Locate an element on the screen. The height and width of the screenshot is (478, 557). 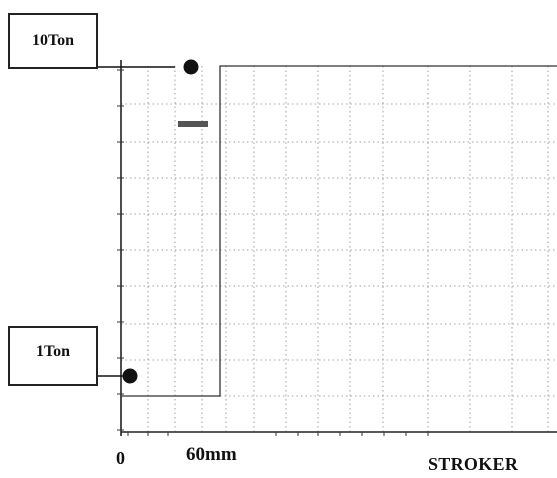
stroke-mark-label: 60mm is located at coordinates (211, 454).